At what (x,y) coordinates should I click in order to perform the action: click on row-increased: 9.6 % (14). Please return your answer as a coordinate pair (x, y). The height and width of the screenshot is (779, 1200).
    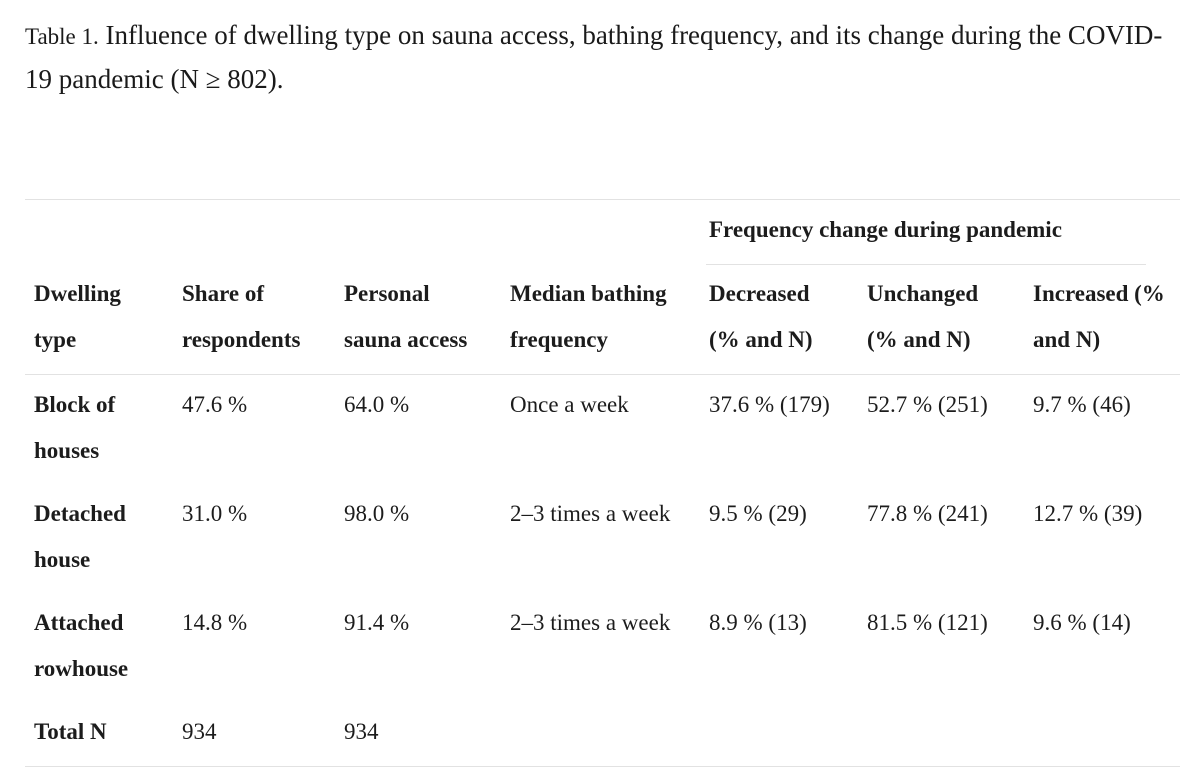
    Looking at the image, I should click on (1082, 622).